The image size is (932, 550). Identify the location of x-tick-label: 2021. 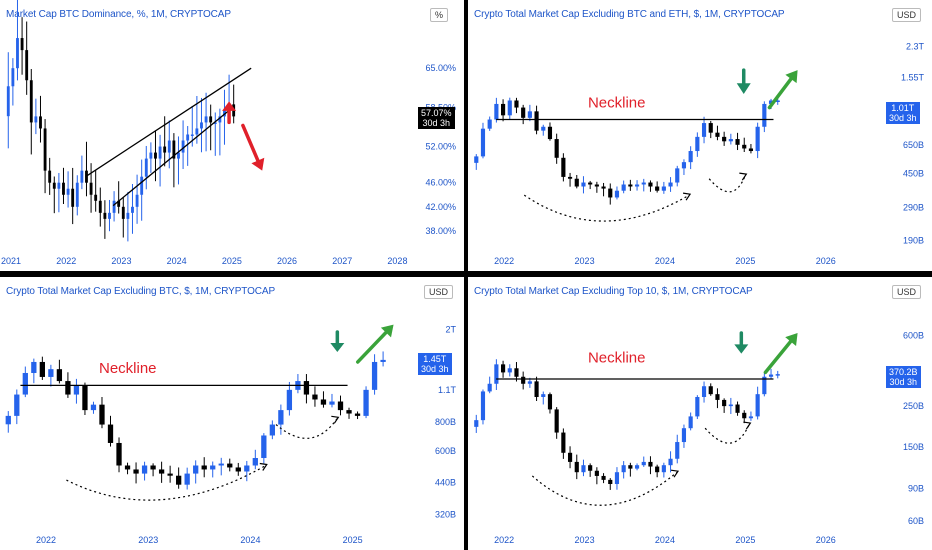
(11, 261).